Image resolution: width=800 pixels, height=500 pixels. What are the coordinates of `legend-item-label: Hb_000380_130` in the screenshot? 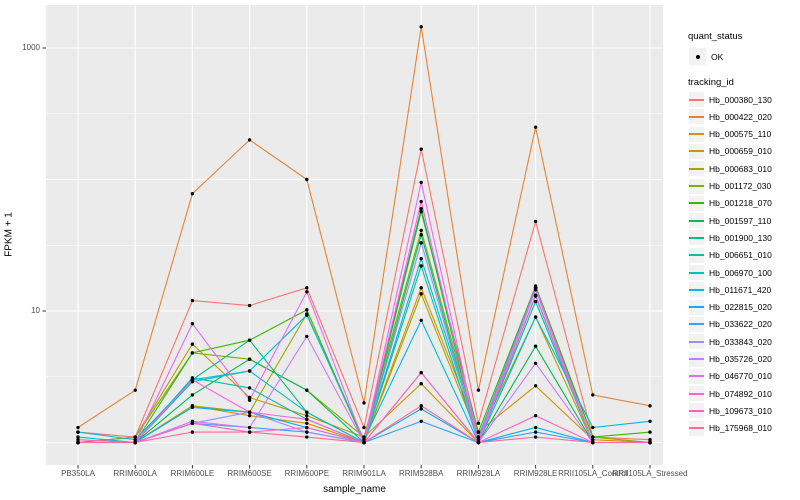 It's located at (740, 99).